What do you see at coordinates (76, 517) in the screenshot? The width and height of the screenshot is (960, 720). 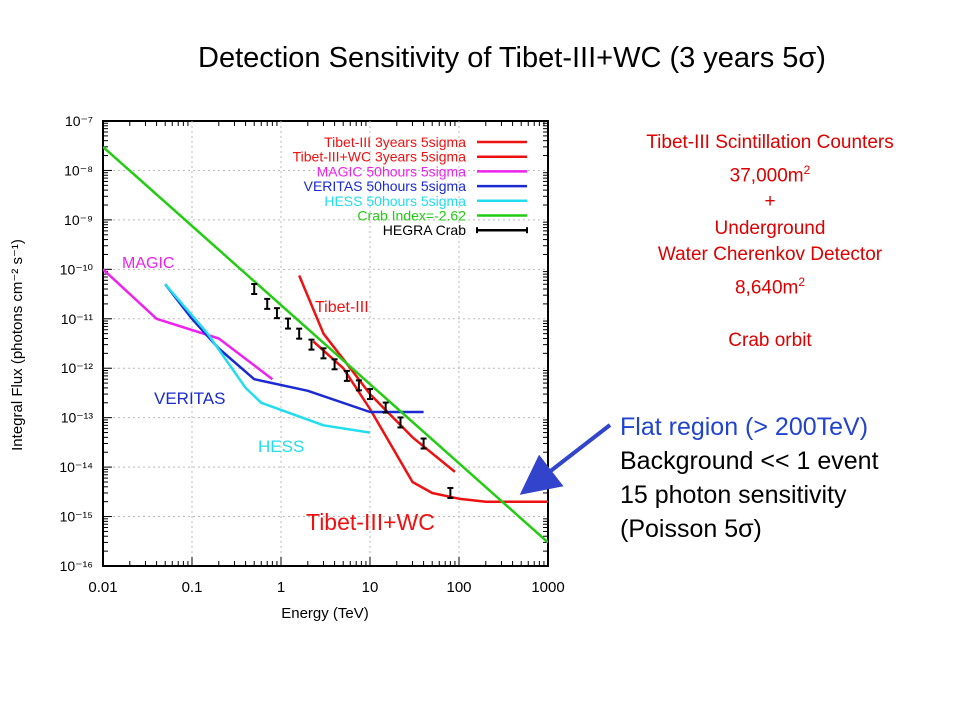 I see `y-tick-label: 10⁻¹⁵` at bounding box center [76, 517].